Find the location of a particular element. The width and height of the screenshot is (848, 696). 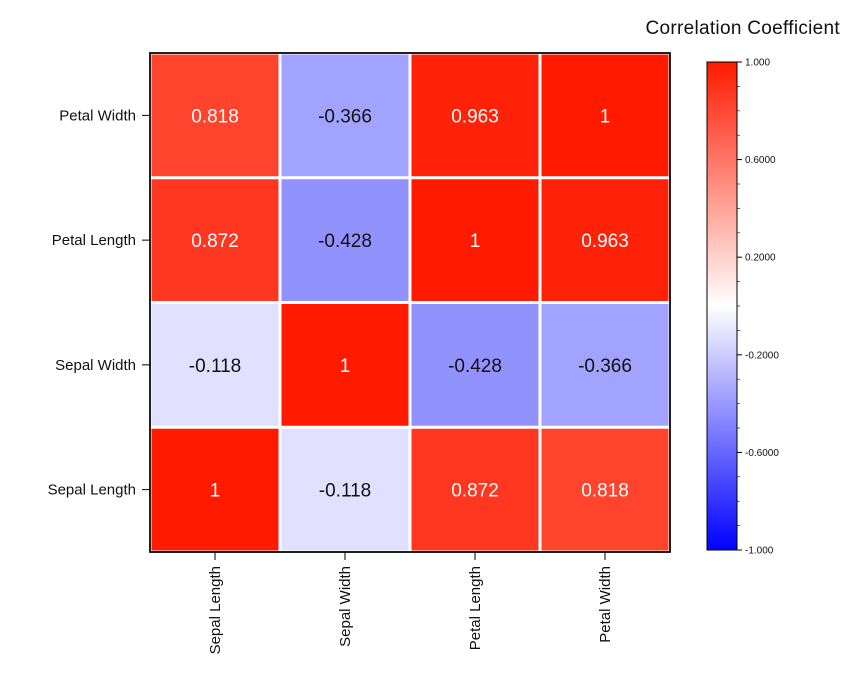

colorbar-title: Correlation Coefficient is located at coordinates (742, 28).